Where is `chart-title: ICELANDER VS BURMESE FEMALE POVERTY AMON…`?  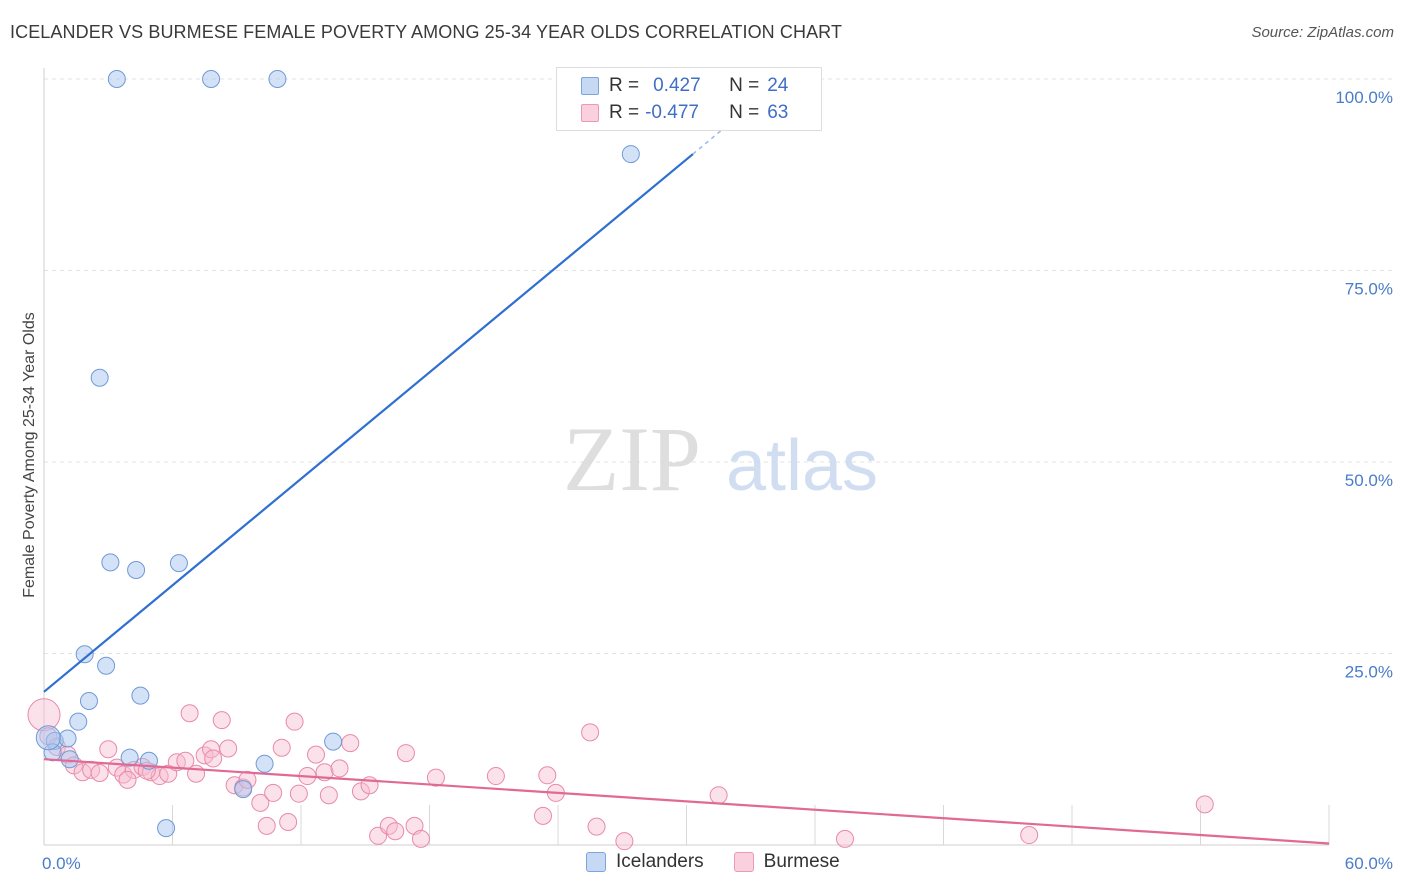 chart-title: ICELANDER VS BURMESE FEMALE POVERTY AMON… is located at coordinates (426, 32).